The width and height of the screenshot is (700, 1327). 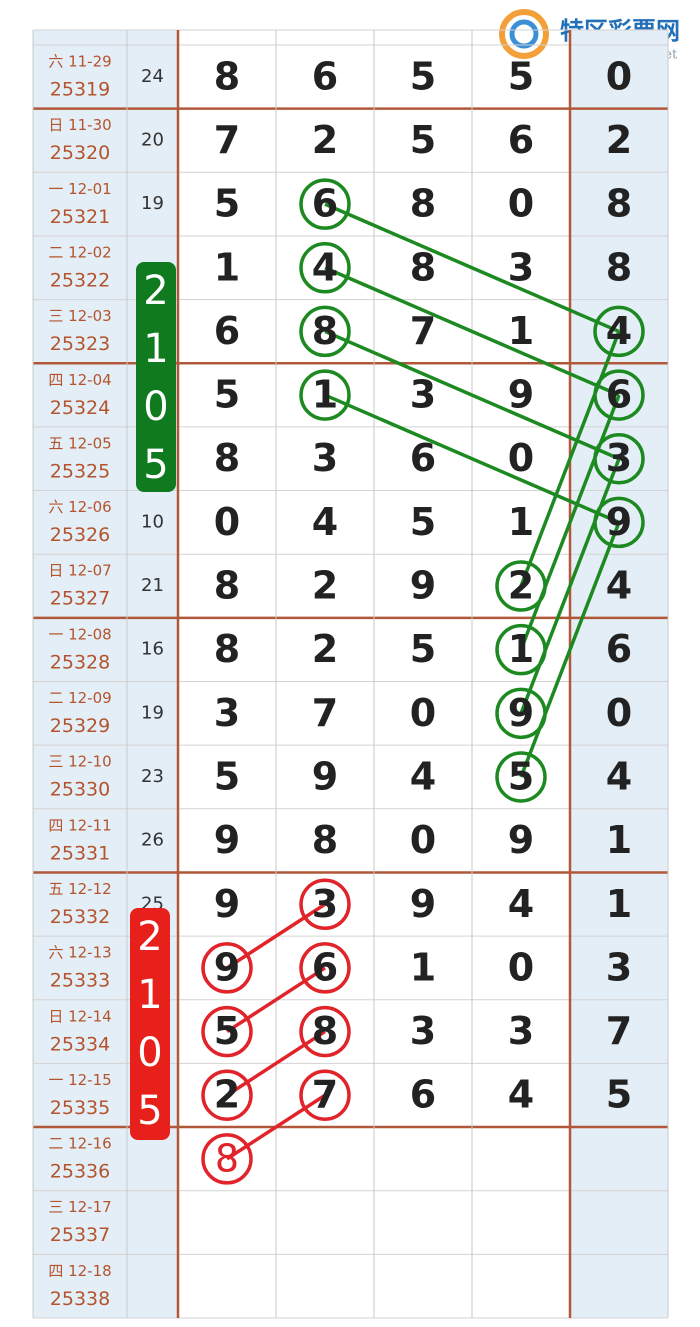 What do you see at coordinates (619, 1031) in the screenshot?
I see `digit: 7` at bounding box center [619, 1031].